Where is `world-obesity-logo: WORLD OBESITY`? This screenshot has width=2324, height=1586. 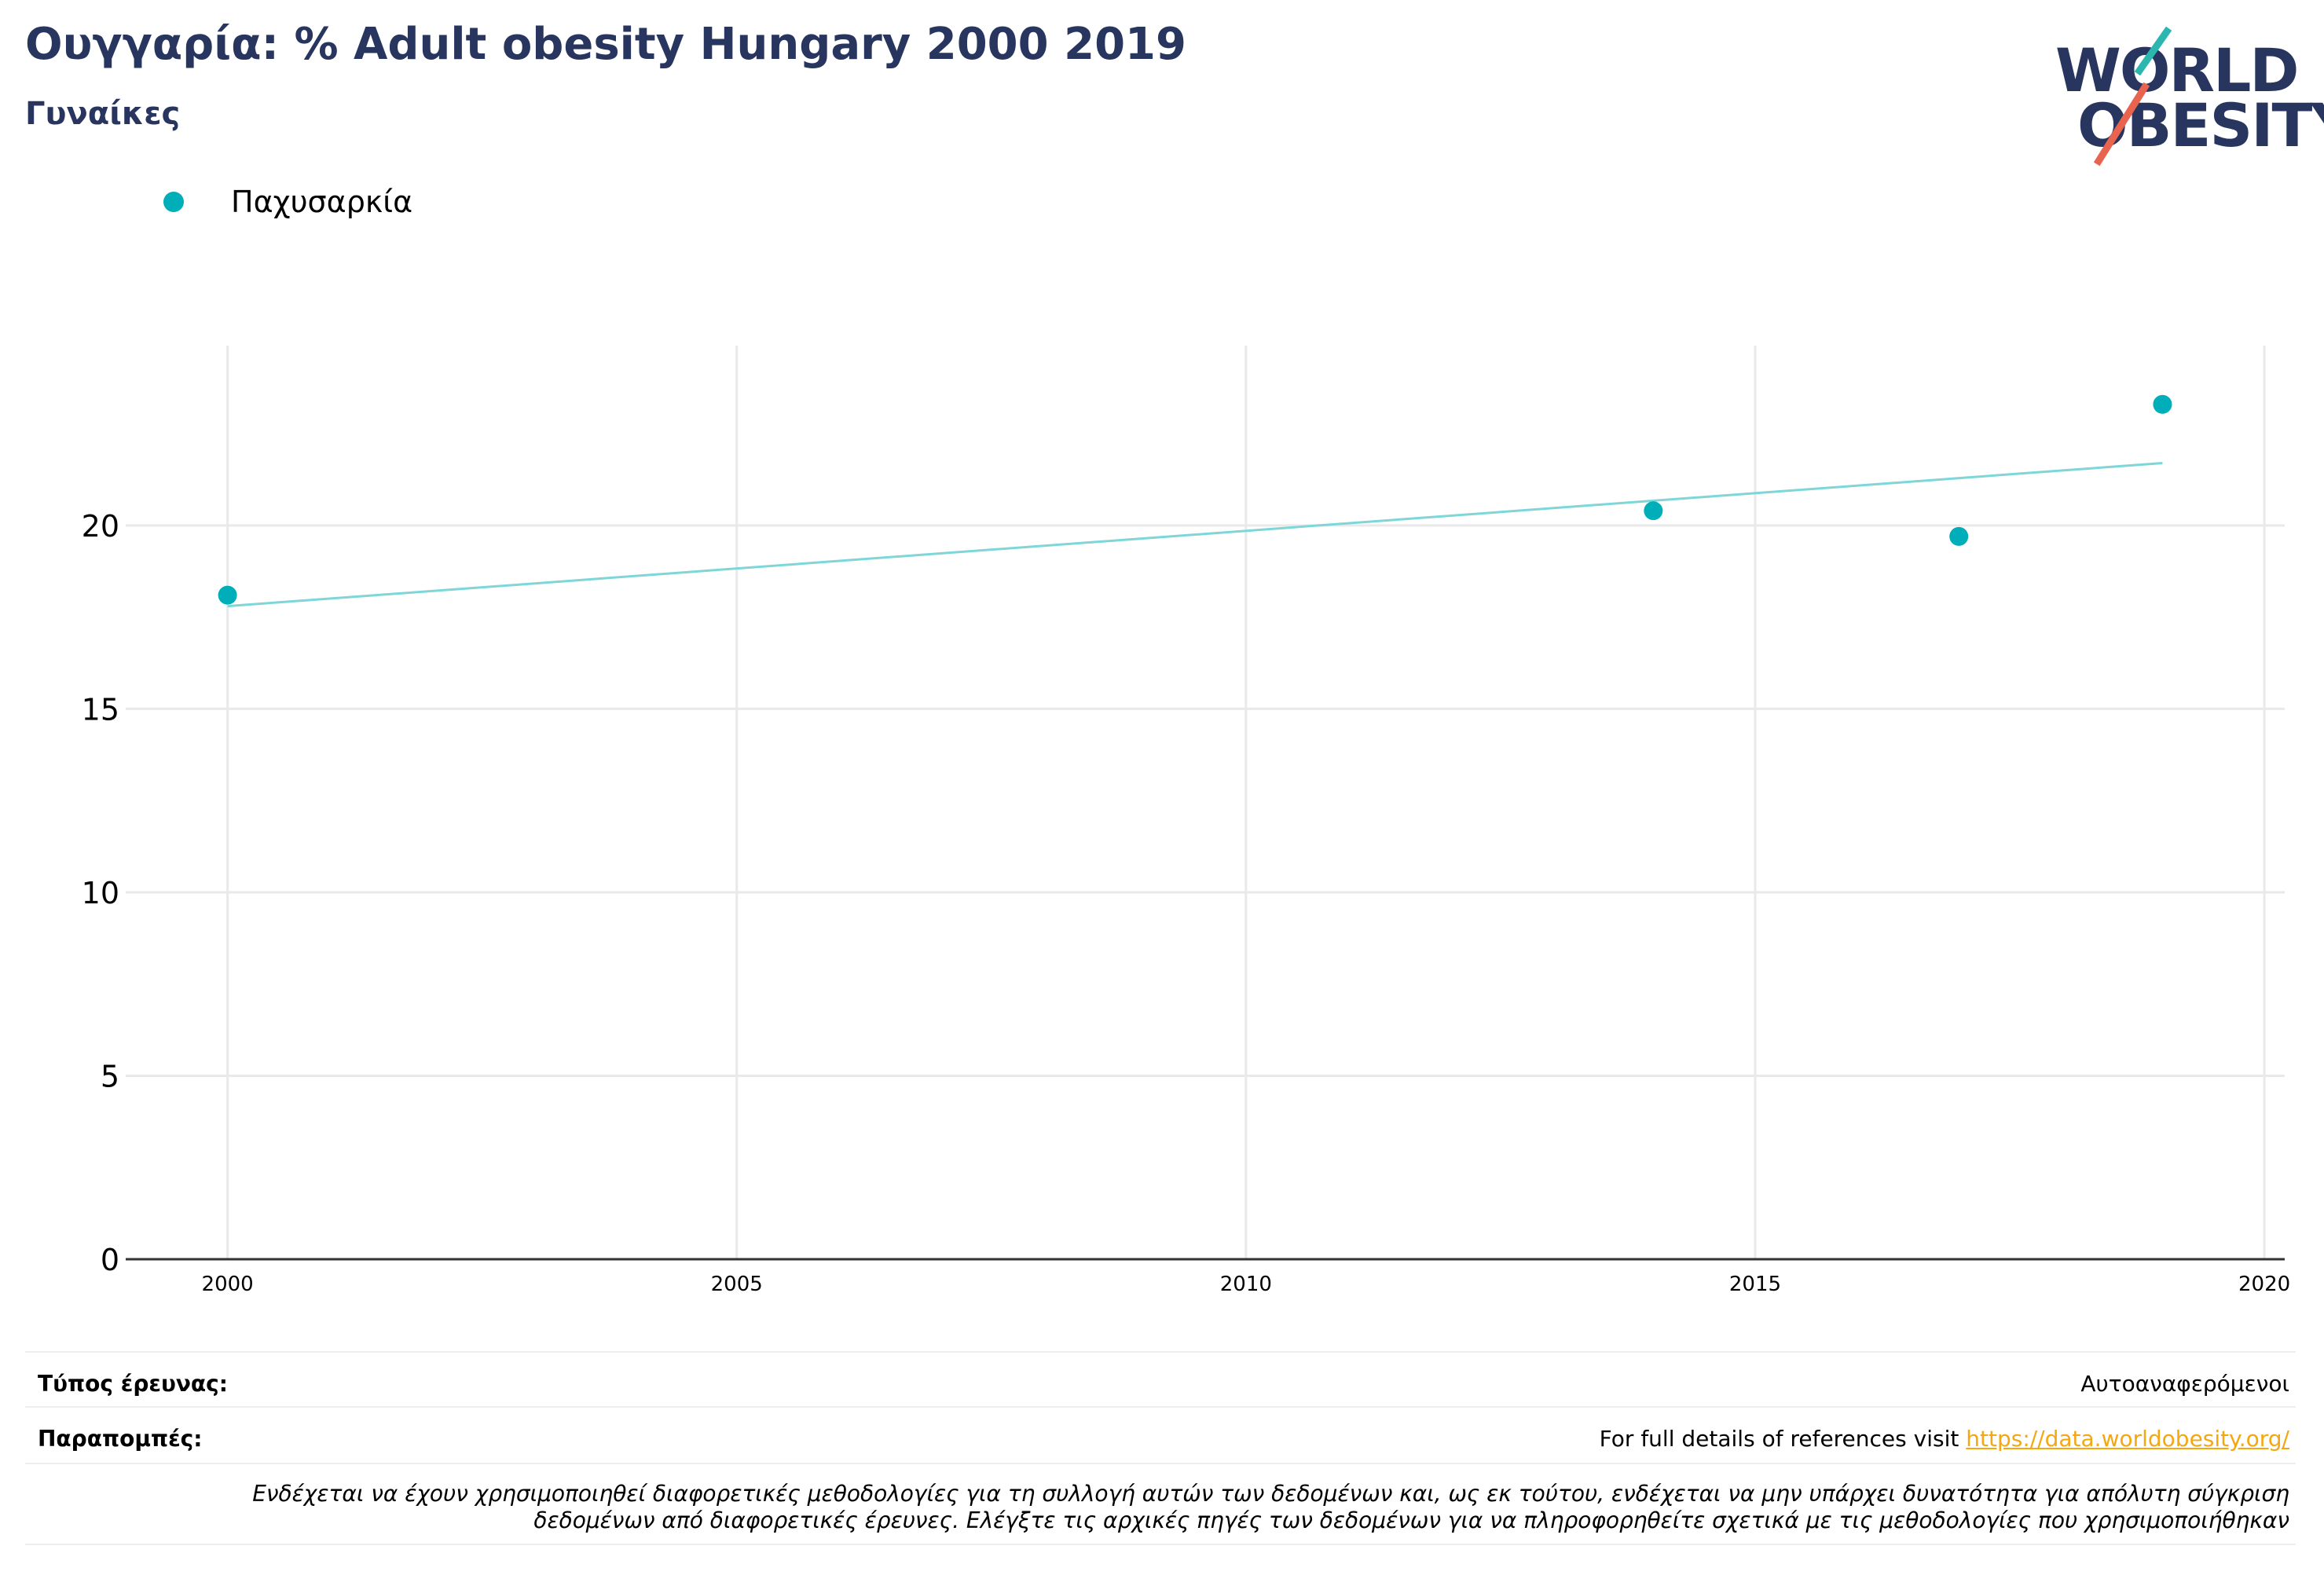
world-obesity-logo: WORLD OBESITY is located at coordinates (2187, 95).